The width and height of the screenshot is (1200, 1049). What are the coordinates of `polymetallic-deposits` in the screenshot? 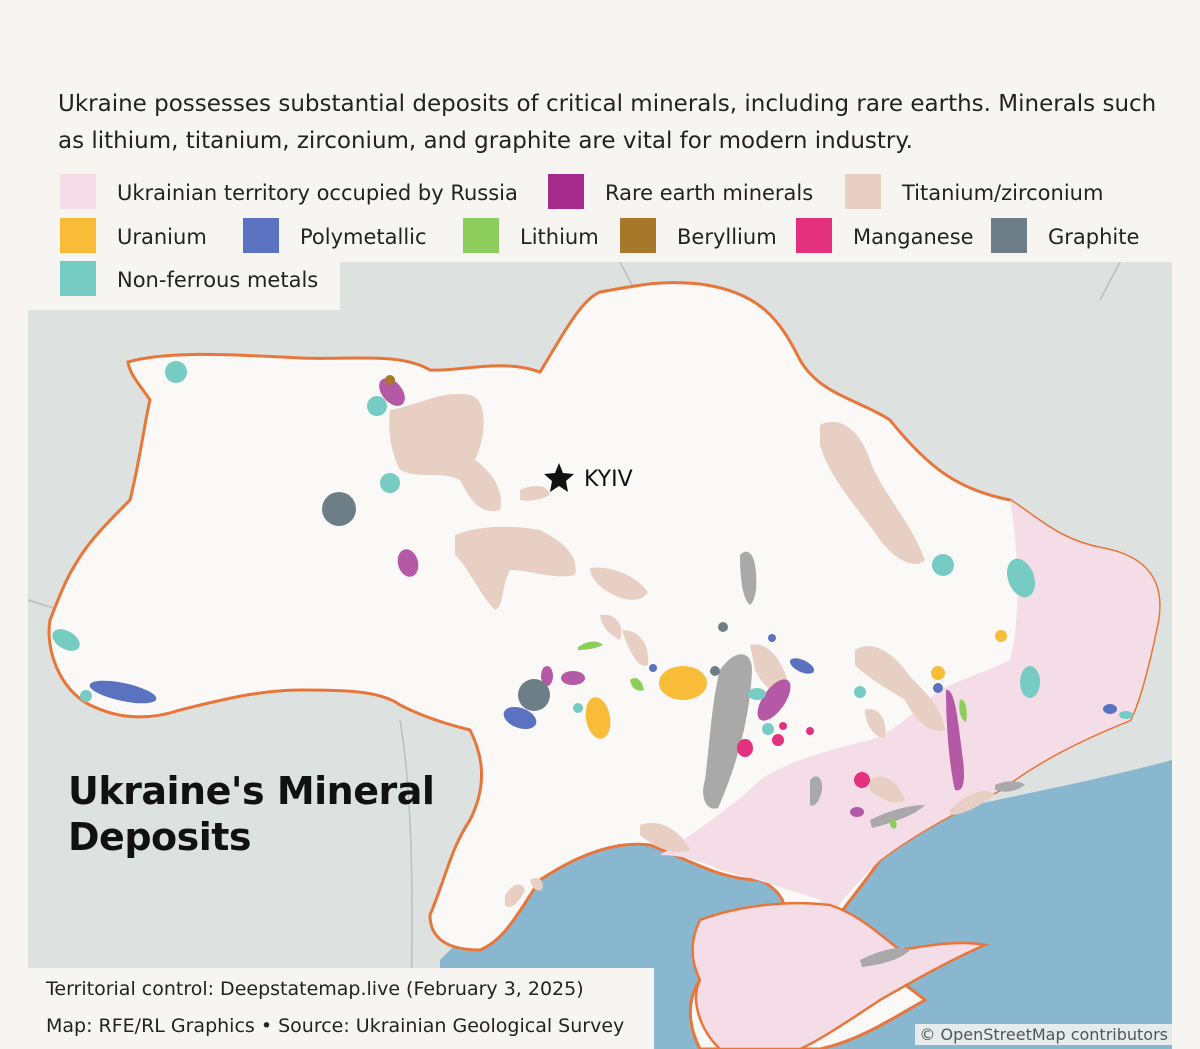 It's located at (603, 682).